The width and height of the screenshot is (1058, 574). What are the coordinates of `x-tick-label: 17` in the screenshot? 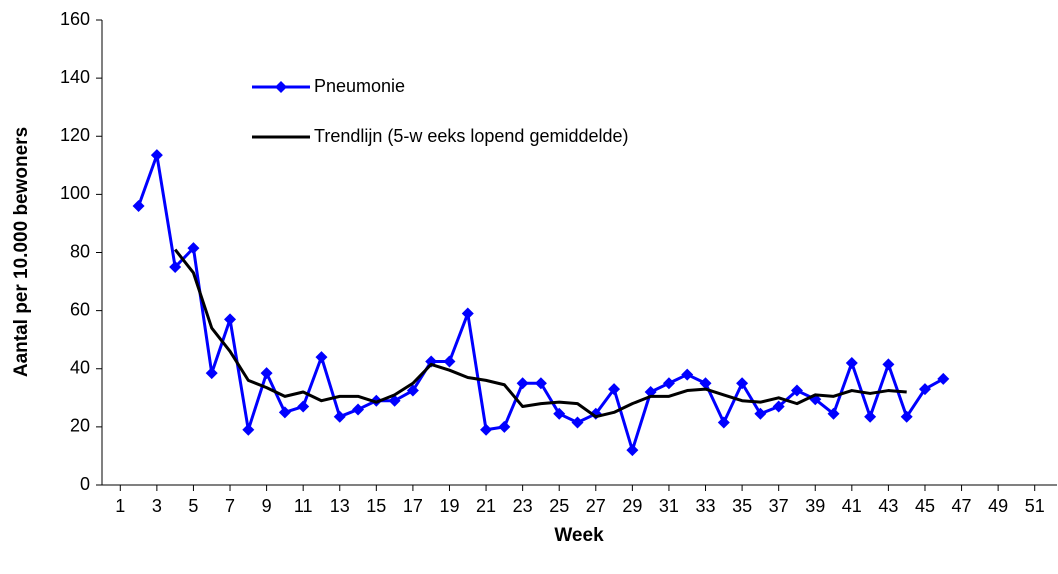 It's located at (413, 506).